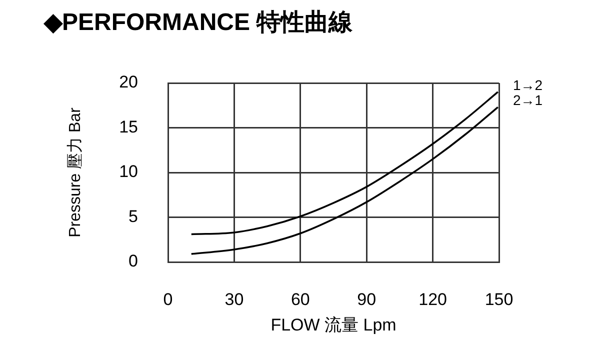  Describe the element at coordinates (133, 216) in the screenshot. I see `y-tick-label: 5` at that location.